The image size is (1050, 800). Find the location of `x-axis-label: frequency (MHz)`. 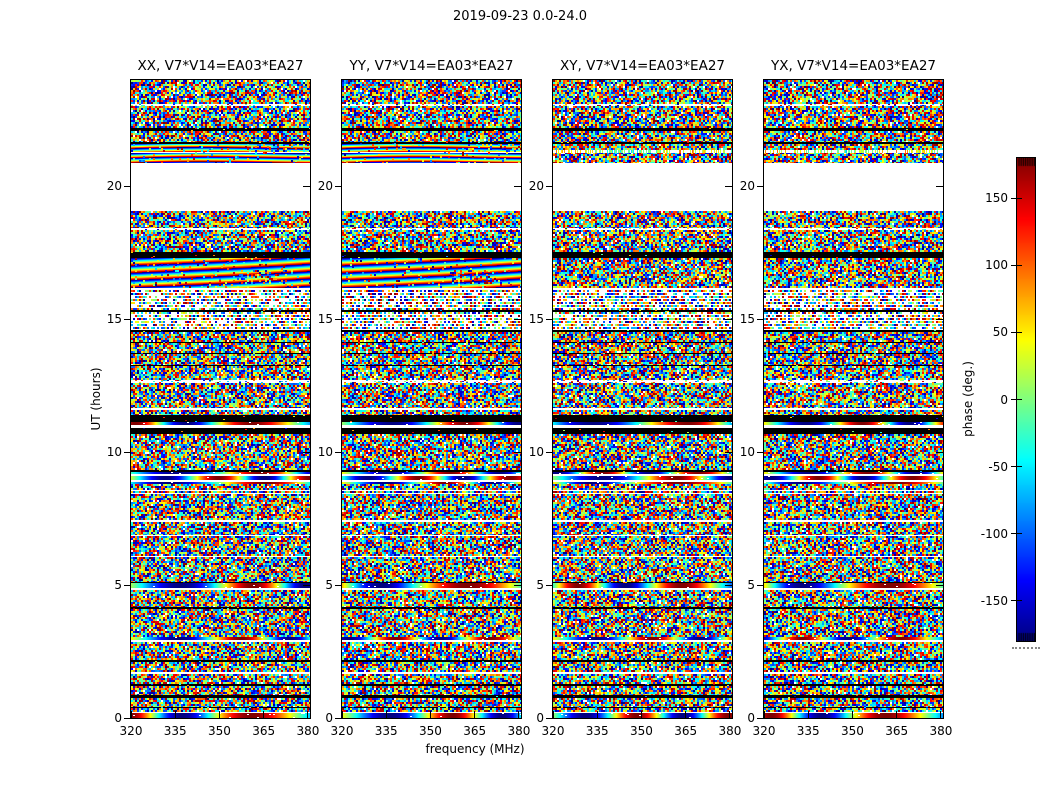

x-axis-label: frequency (MHz) is located at coordinates (475, 749).